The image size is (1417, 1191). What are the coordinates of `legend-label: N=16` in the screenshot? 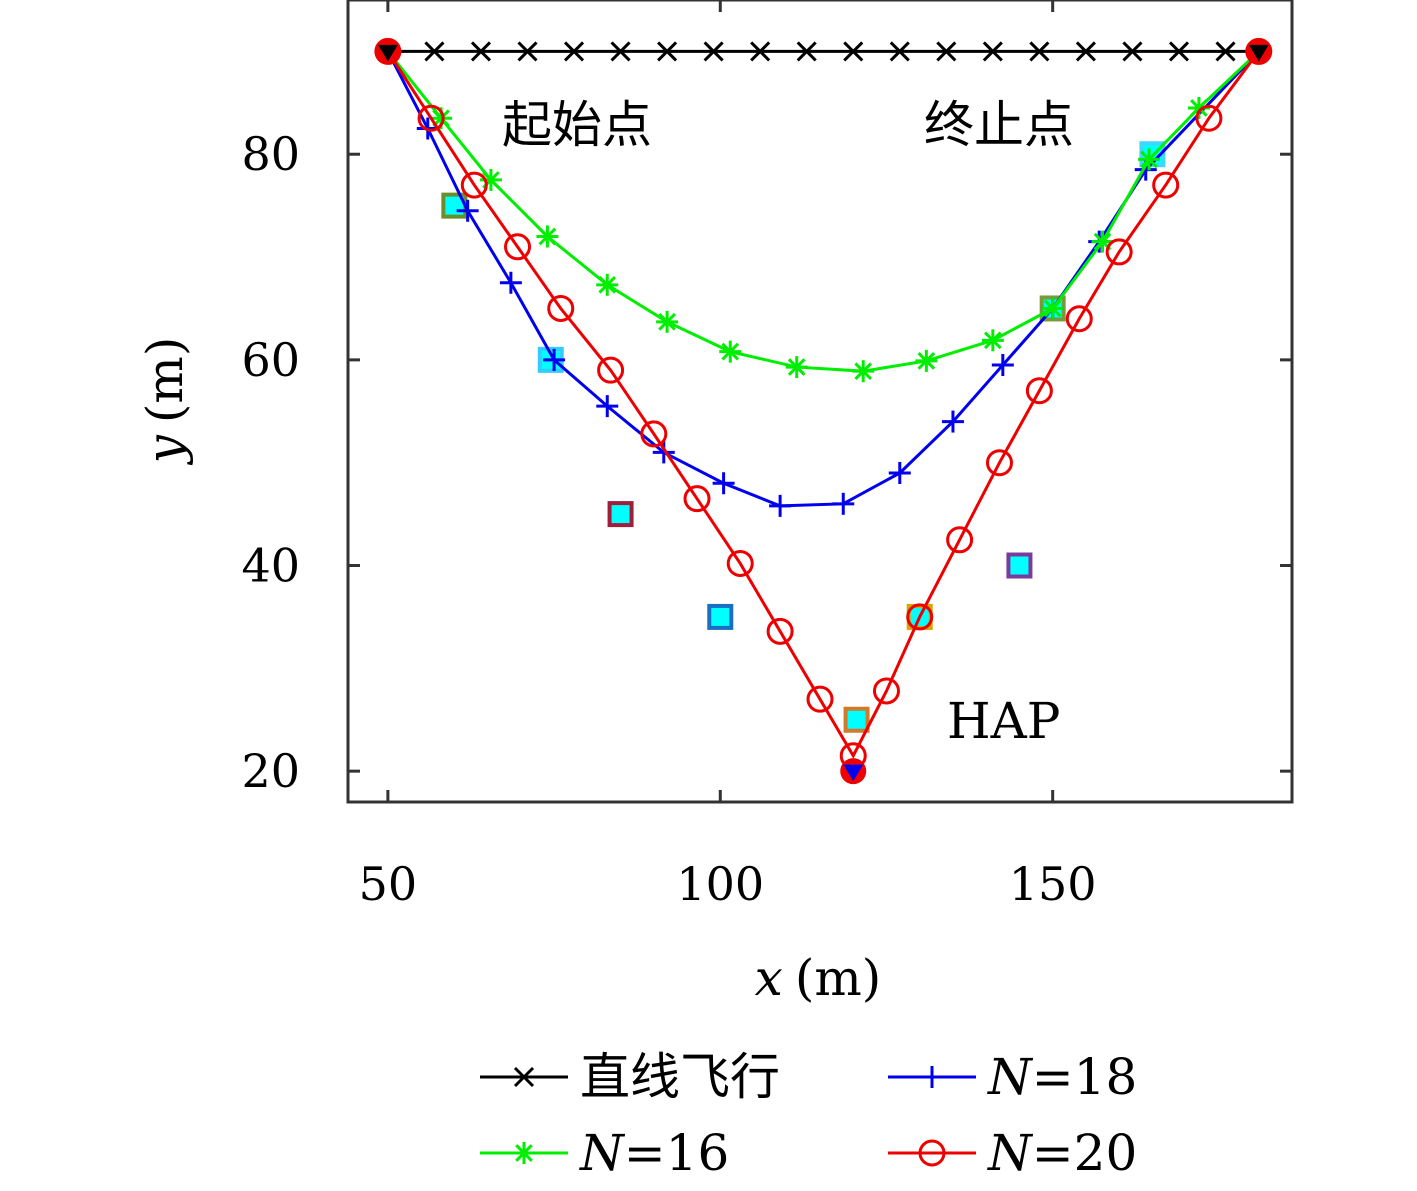 It's located at (654, 1153).